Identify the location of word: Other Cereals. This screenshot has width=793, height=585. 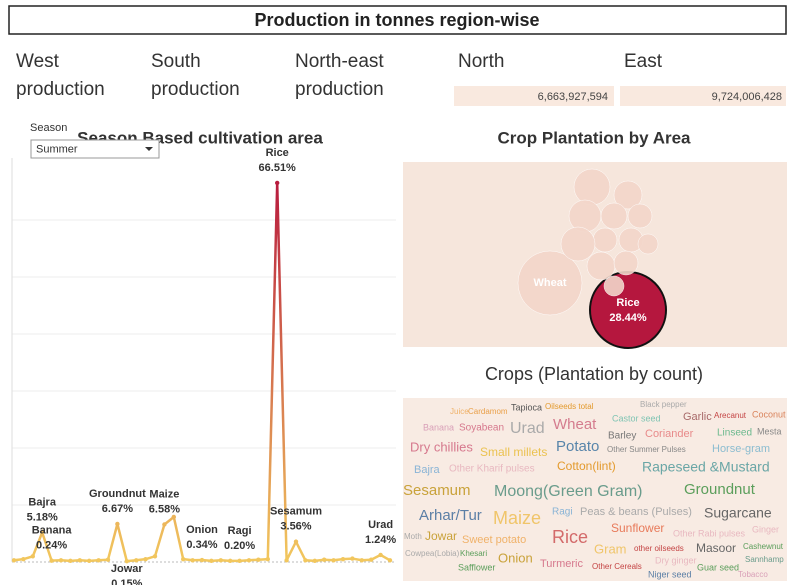
(617, 566).